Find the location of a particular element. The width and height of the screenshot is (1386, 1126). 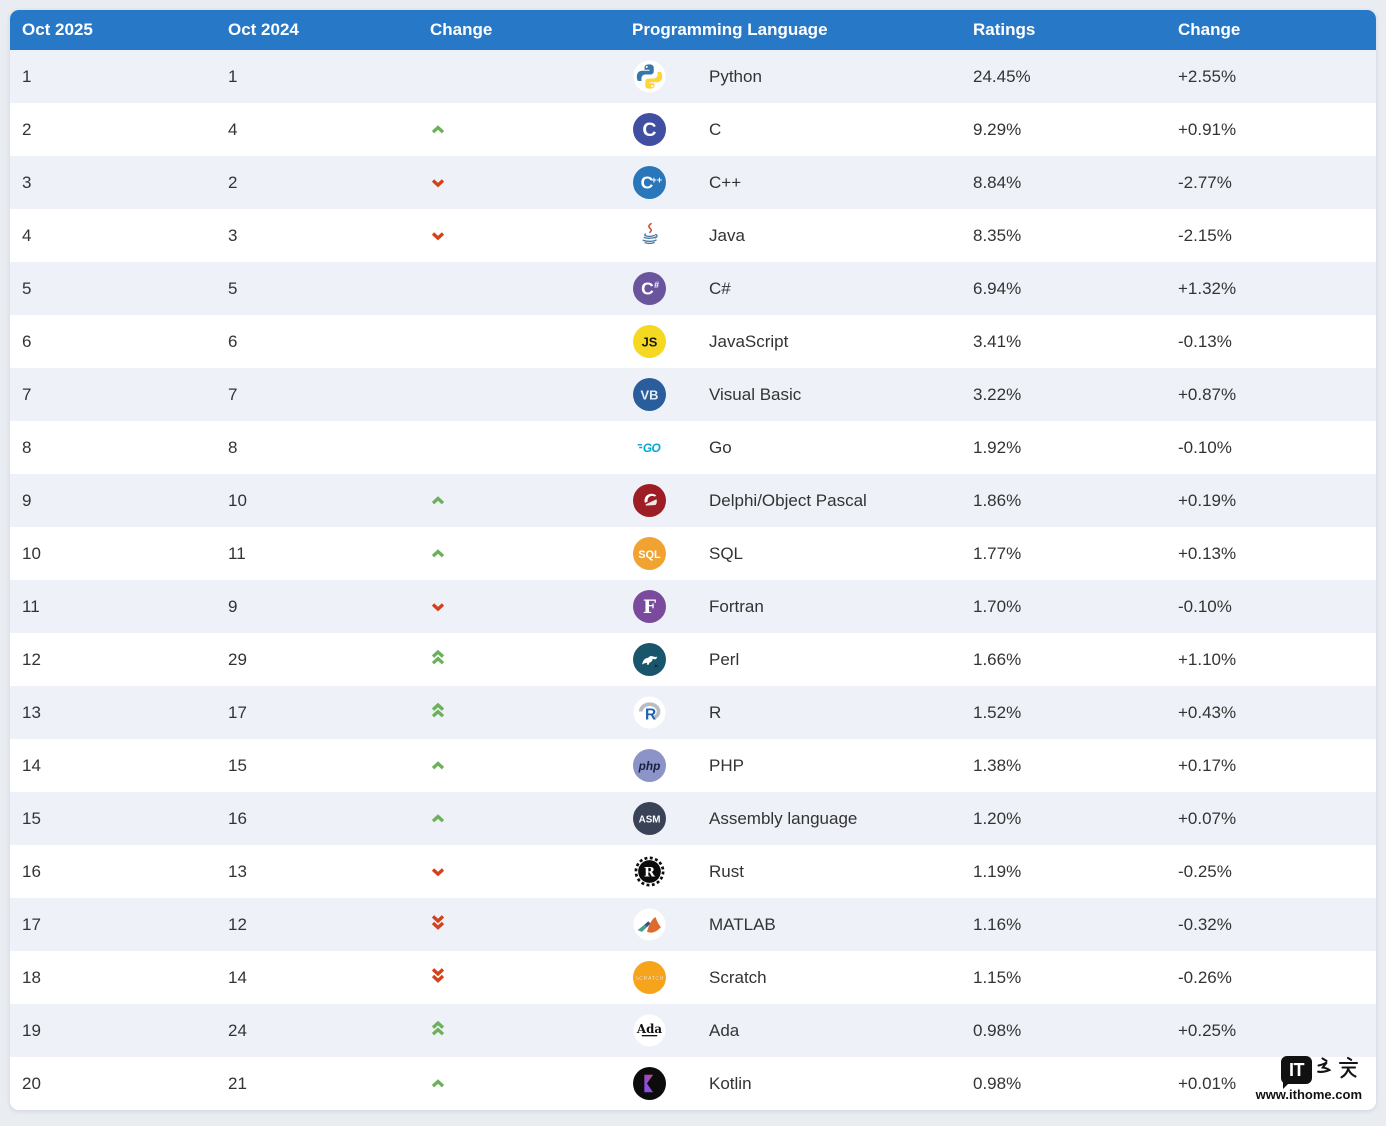

change-cell: +0.25% is located at coordinates (1207, 1030).